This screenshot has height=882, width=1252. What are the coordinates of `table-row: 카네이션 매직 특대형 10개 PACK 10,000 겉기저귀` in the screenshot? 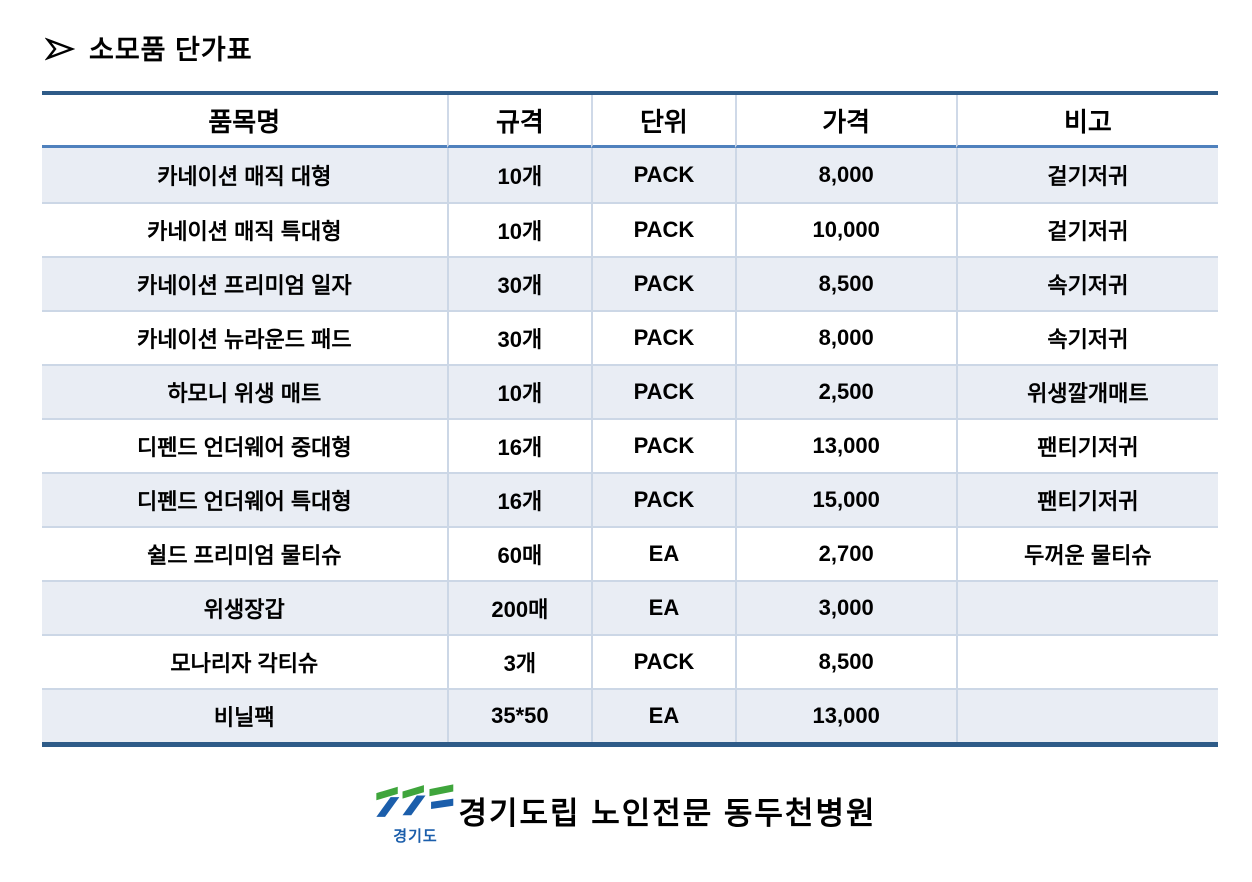 It's located at (630, 229).